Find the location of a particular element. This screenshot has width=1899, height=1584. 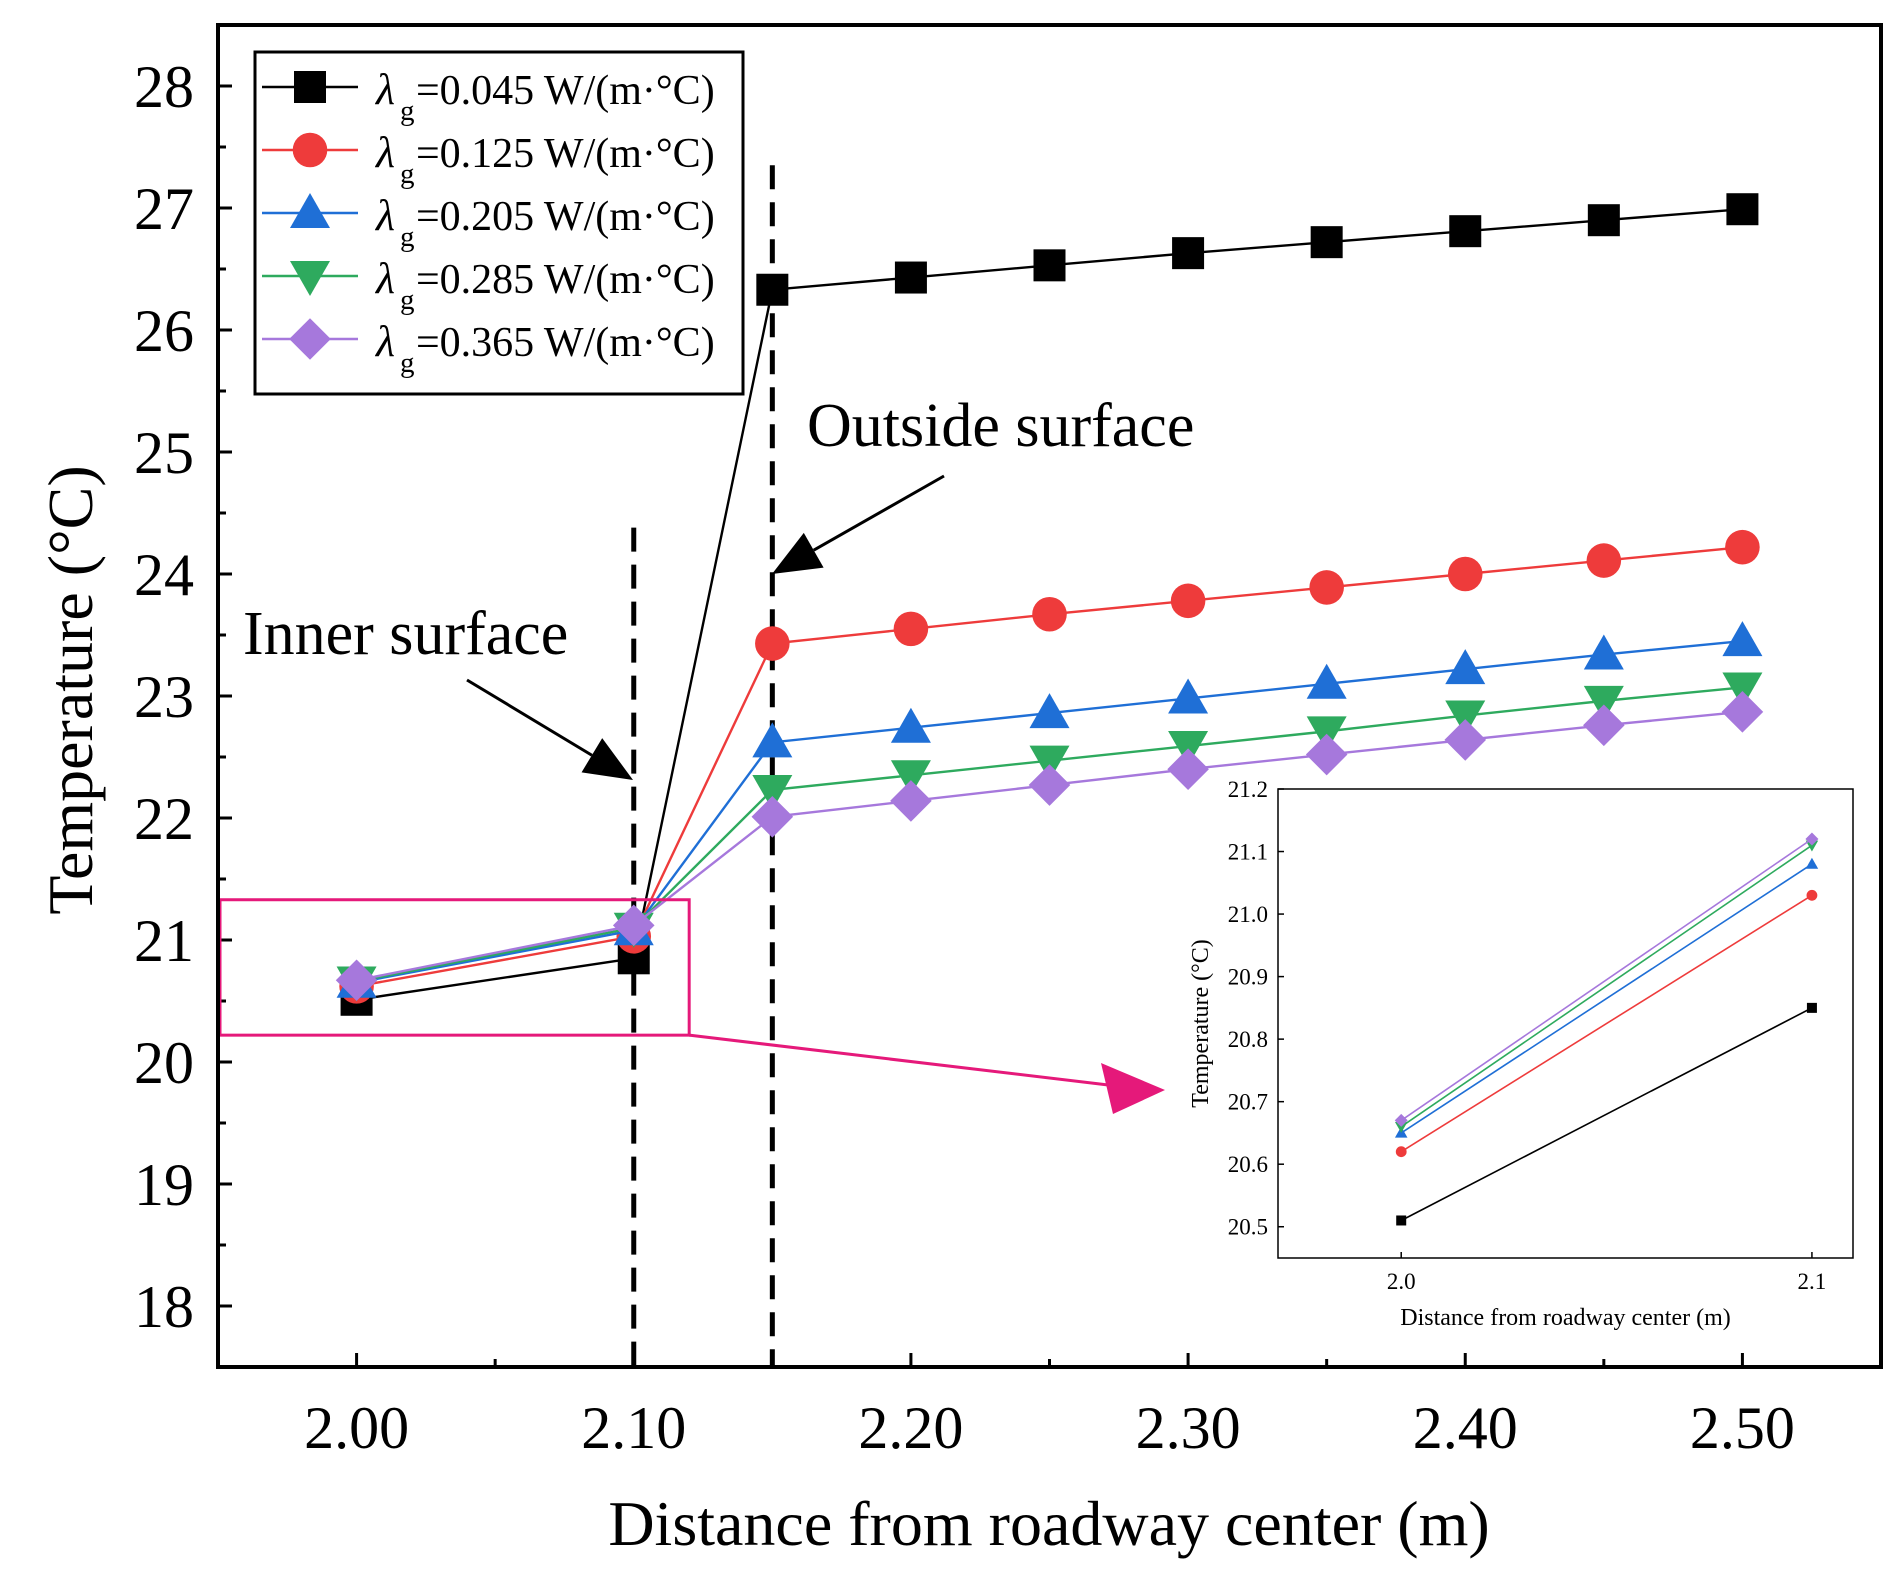

legend-label: =0.365 W/(m·°C) is located at coordinates (565, 343).